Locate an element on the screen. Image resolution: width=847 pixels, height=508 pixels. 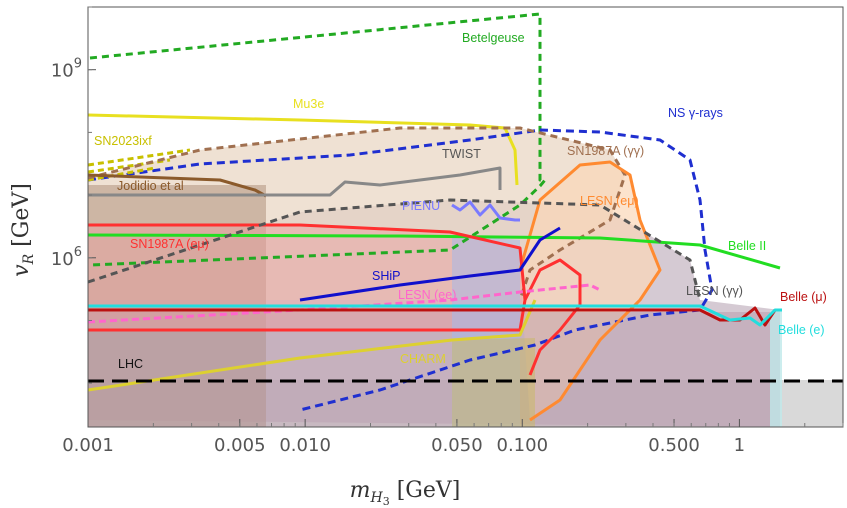
lesn-gg-curve is located at coordinates (394, 249).